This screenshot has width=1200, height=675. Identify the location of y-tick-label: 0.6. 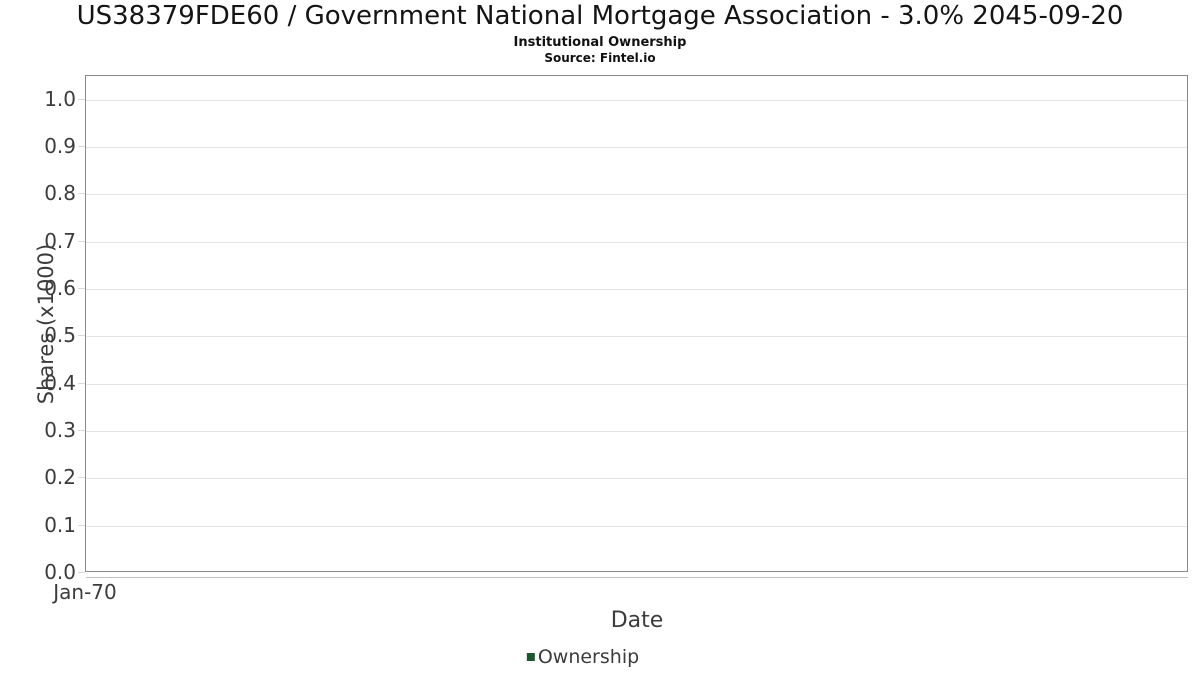
(60, 288).